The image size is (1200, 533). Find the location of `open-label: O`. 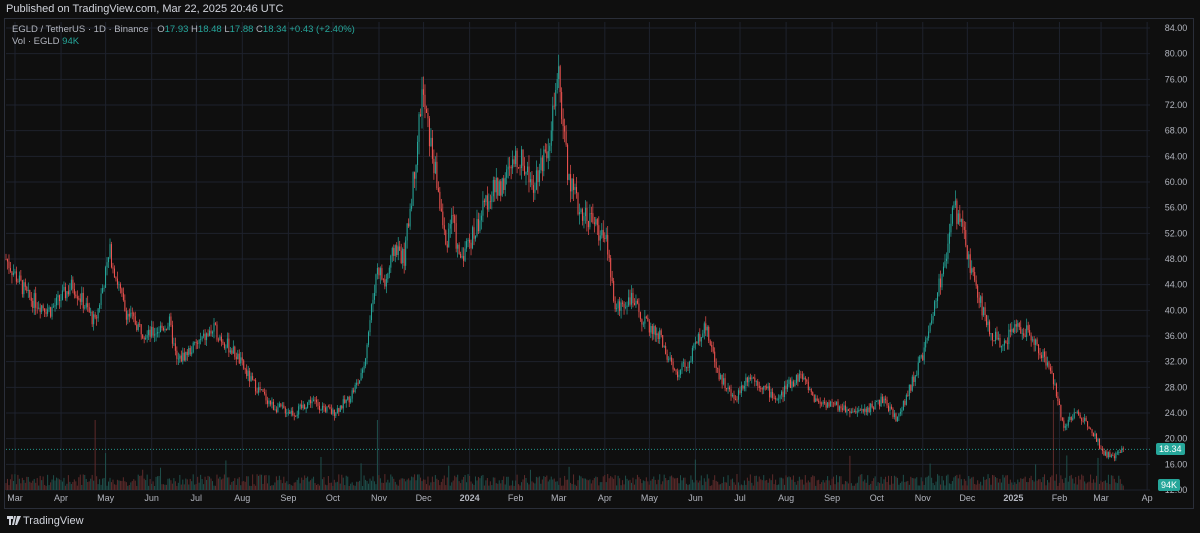

open-label: O is located at coordinates (161, 29).